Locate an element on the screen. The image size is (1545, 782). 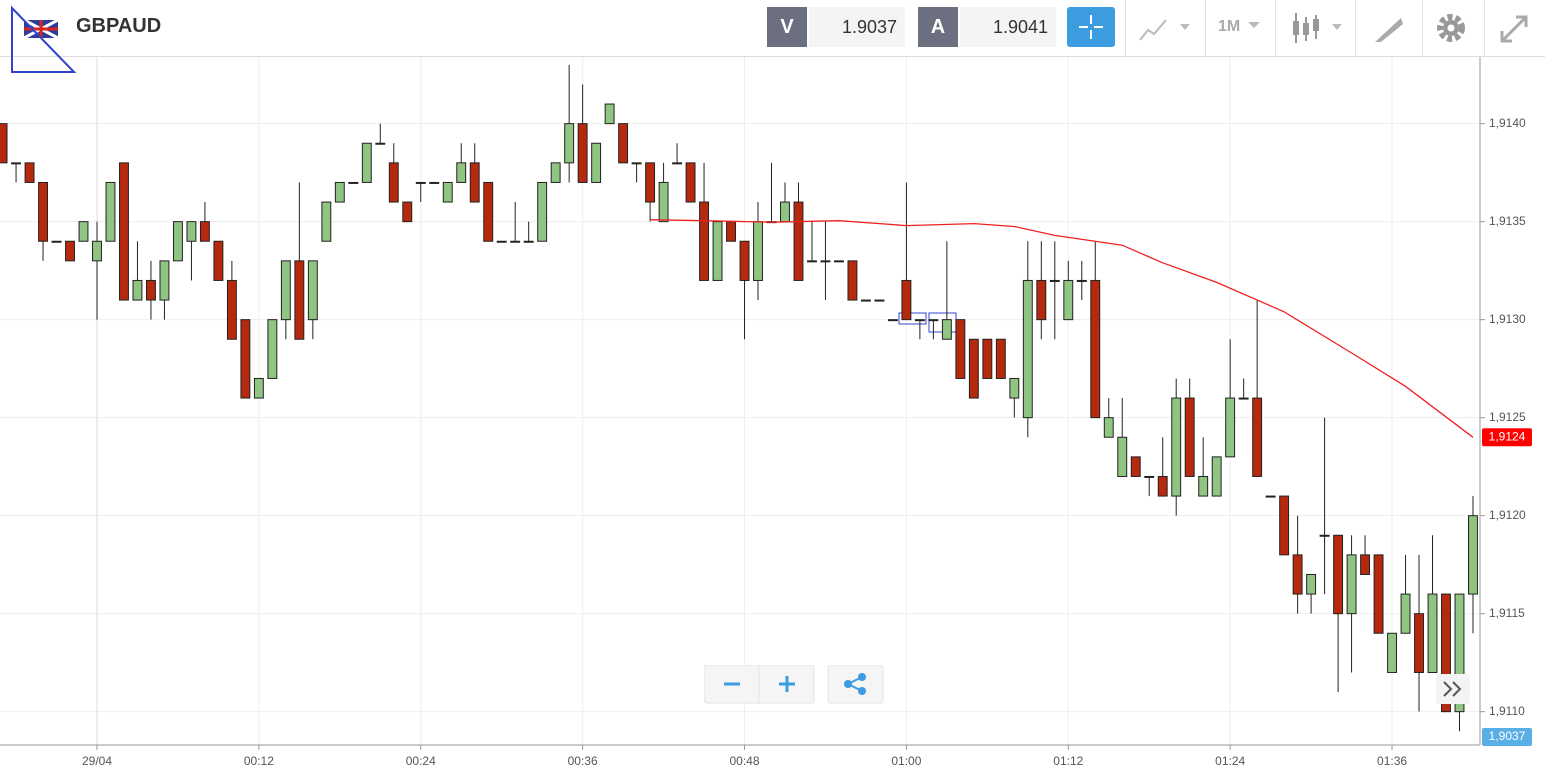
bid-tag is located at coordinates (1507, 737).